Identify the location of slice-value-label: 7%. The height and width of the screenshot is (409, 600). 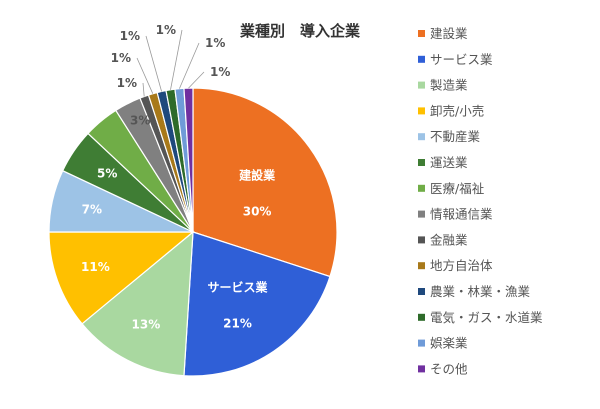
(92, 209).